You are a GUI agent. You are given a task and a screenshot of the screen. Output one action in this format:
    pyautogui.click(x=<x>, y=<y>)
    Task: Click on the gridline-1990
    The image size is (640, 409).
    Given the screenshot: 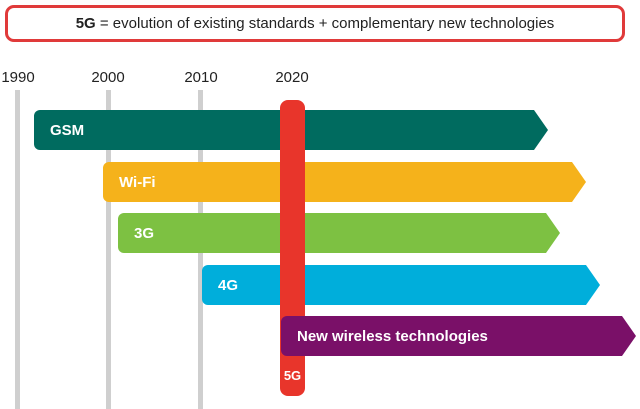 What is the action you would take?
    pyautogui.click(x=17, y=249)
    